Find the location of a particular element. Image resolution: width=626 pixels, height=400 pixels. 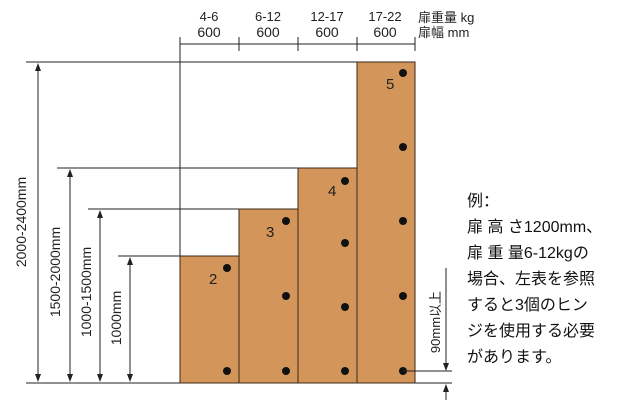

height-label-1000: 1000mm is located at coordinates (116, 318).